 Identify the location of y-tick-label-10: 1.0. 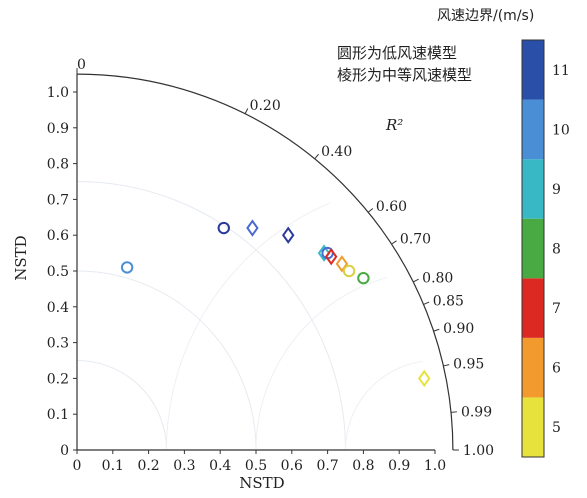
(58, 93).